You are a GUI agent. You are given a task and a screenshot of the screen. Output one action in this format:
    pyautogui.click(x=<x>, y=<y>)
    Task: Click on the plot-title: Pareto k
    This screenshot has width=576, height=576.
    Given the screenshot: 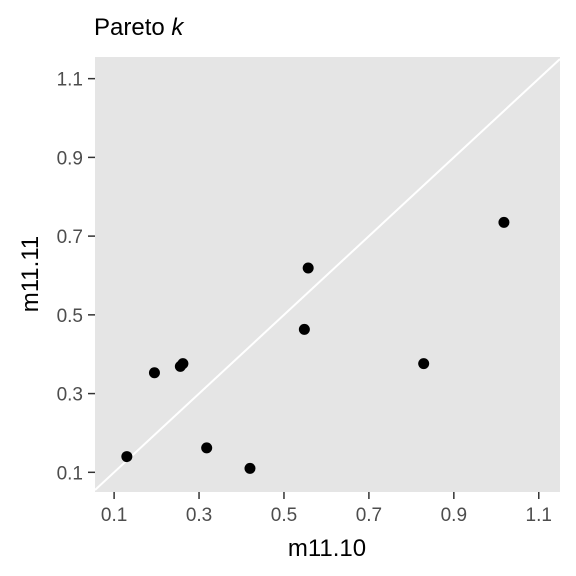 What is the action you would take?
    pyautogui.click(x=139, y=27)
    